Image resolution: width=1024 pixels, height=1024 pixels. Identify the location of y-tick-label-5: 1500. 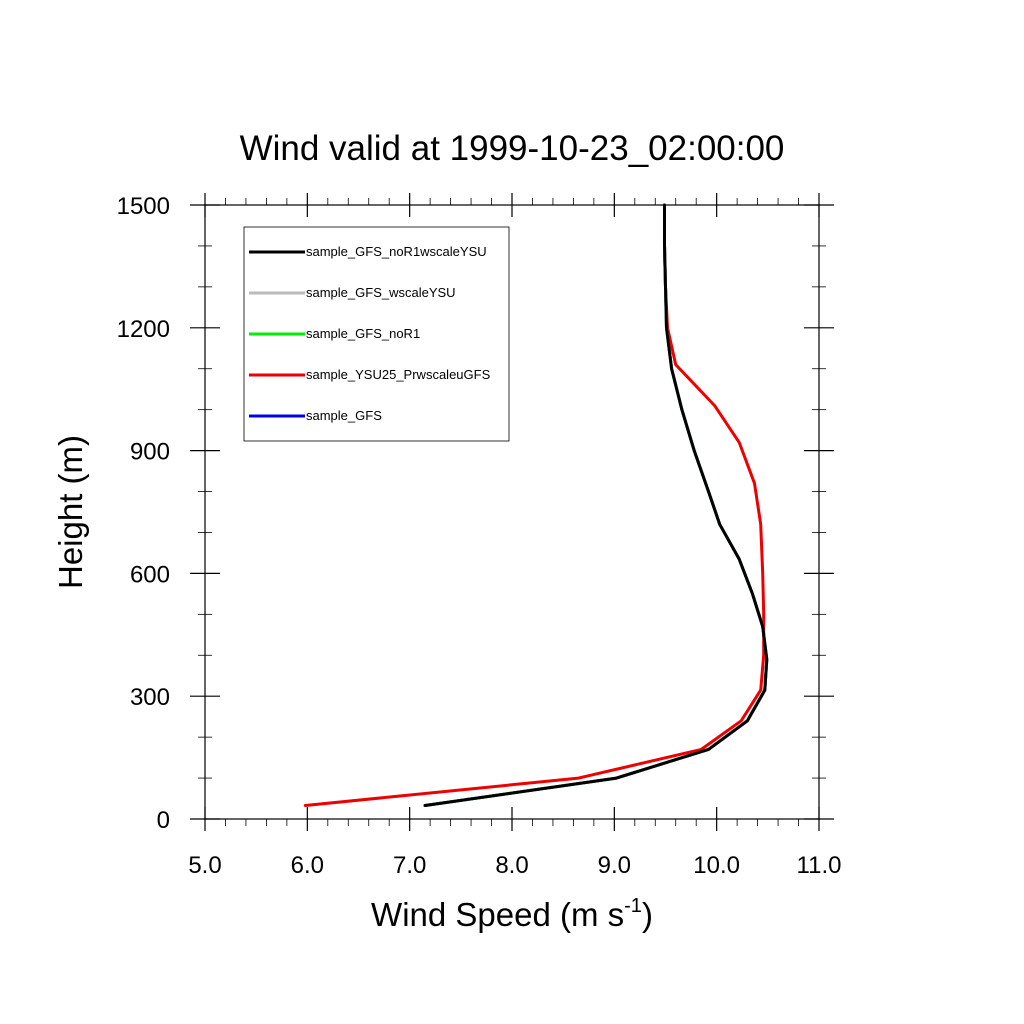
(143, 206).